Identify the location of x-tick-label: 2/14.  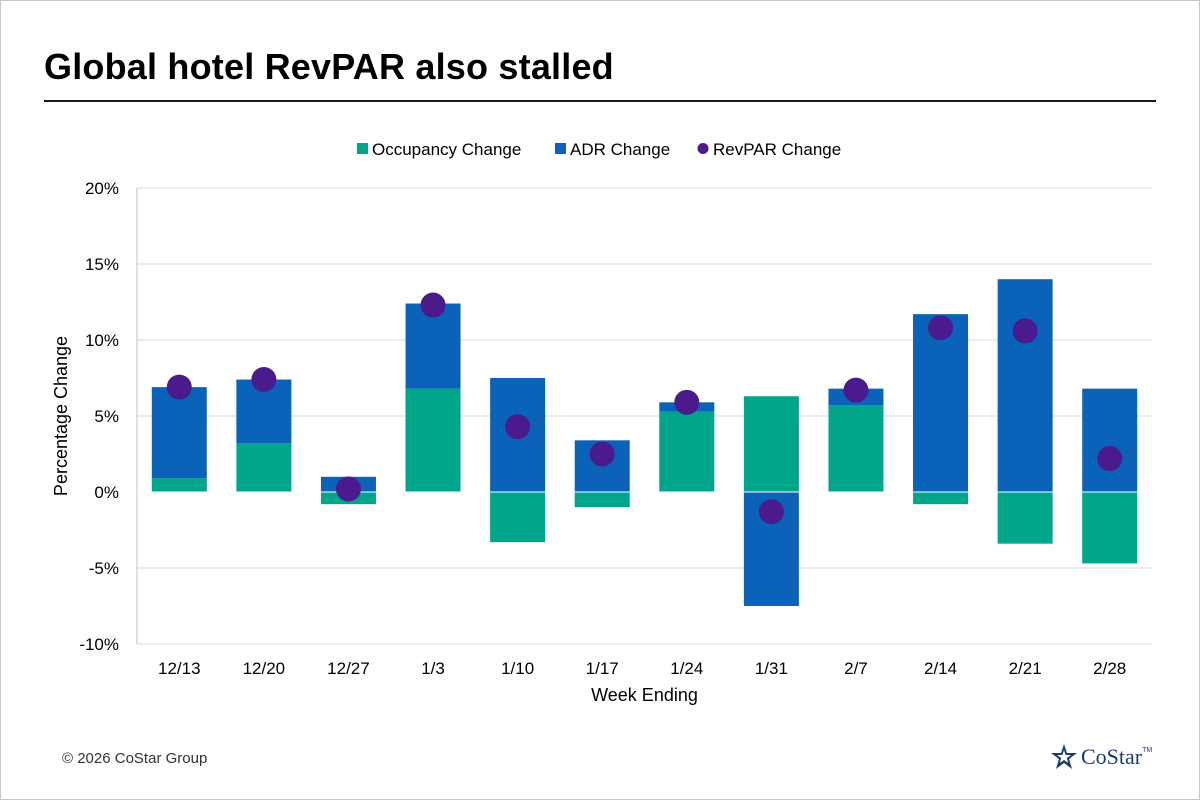
(940, 668).